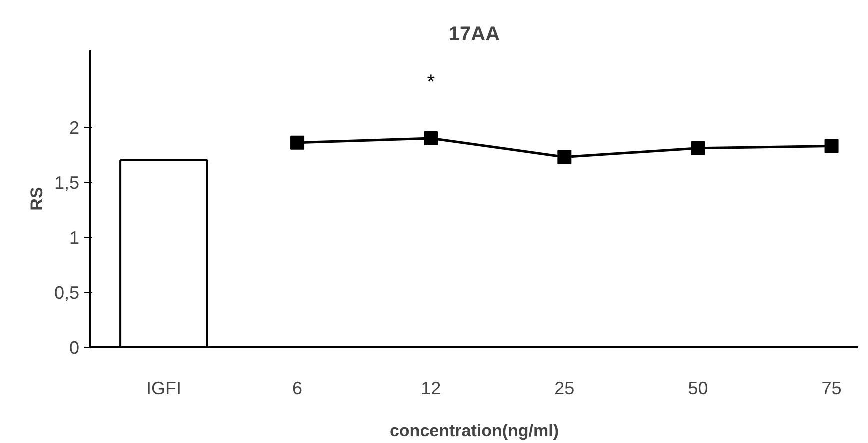 This screenshot has width=868, height=443. Describe the element at coordinates (74, 128) in the screenshot. I see `y-tick-label: 2` at that location.